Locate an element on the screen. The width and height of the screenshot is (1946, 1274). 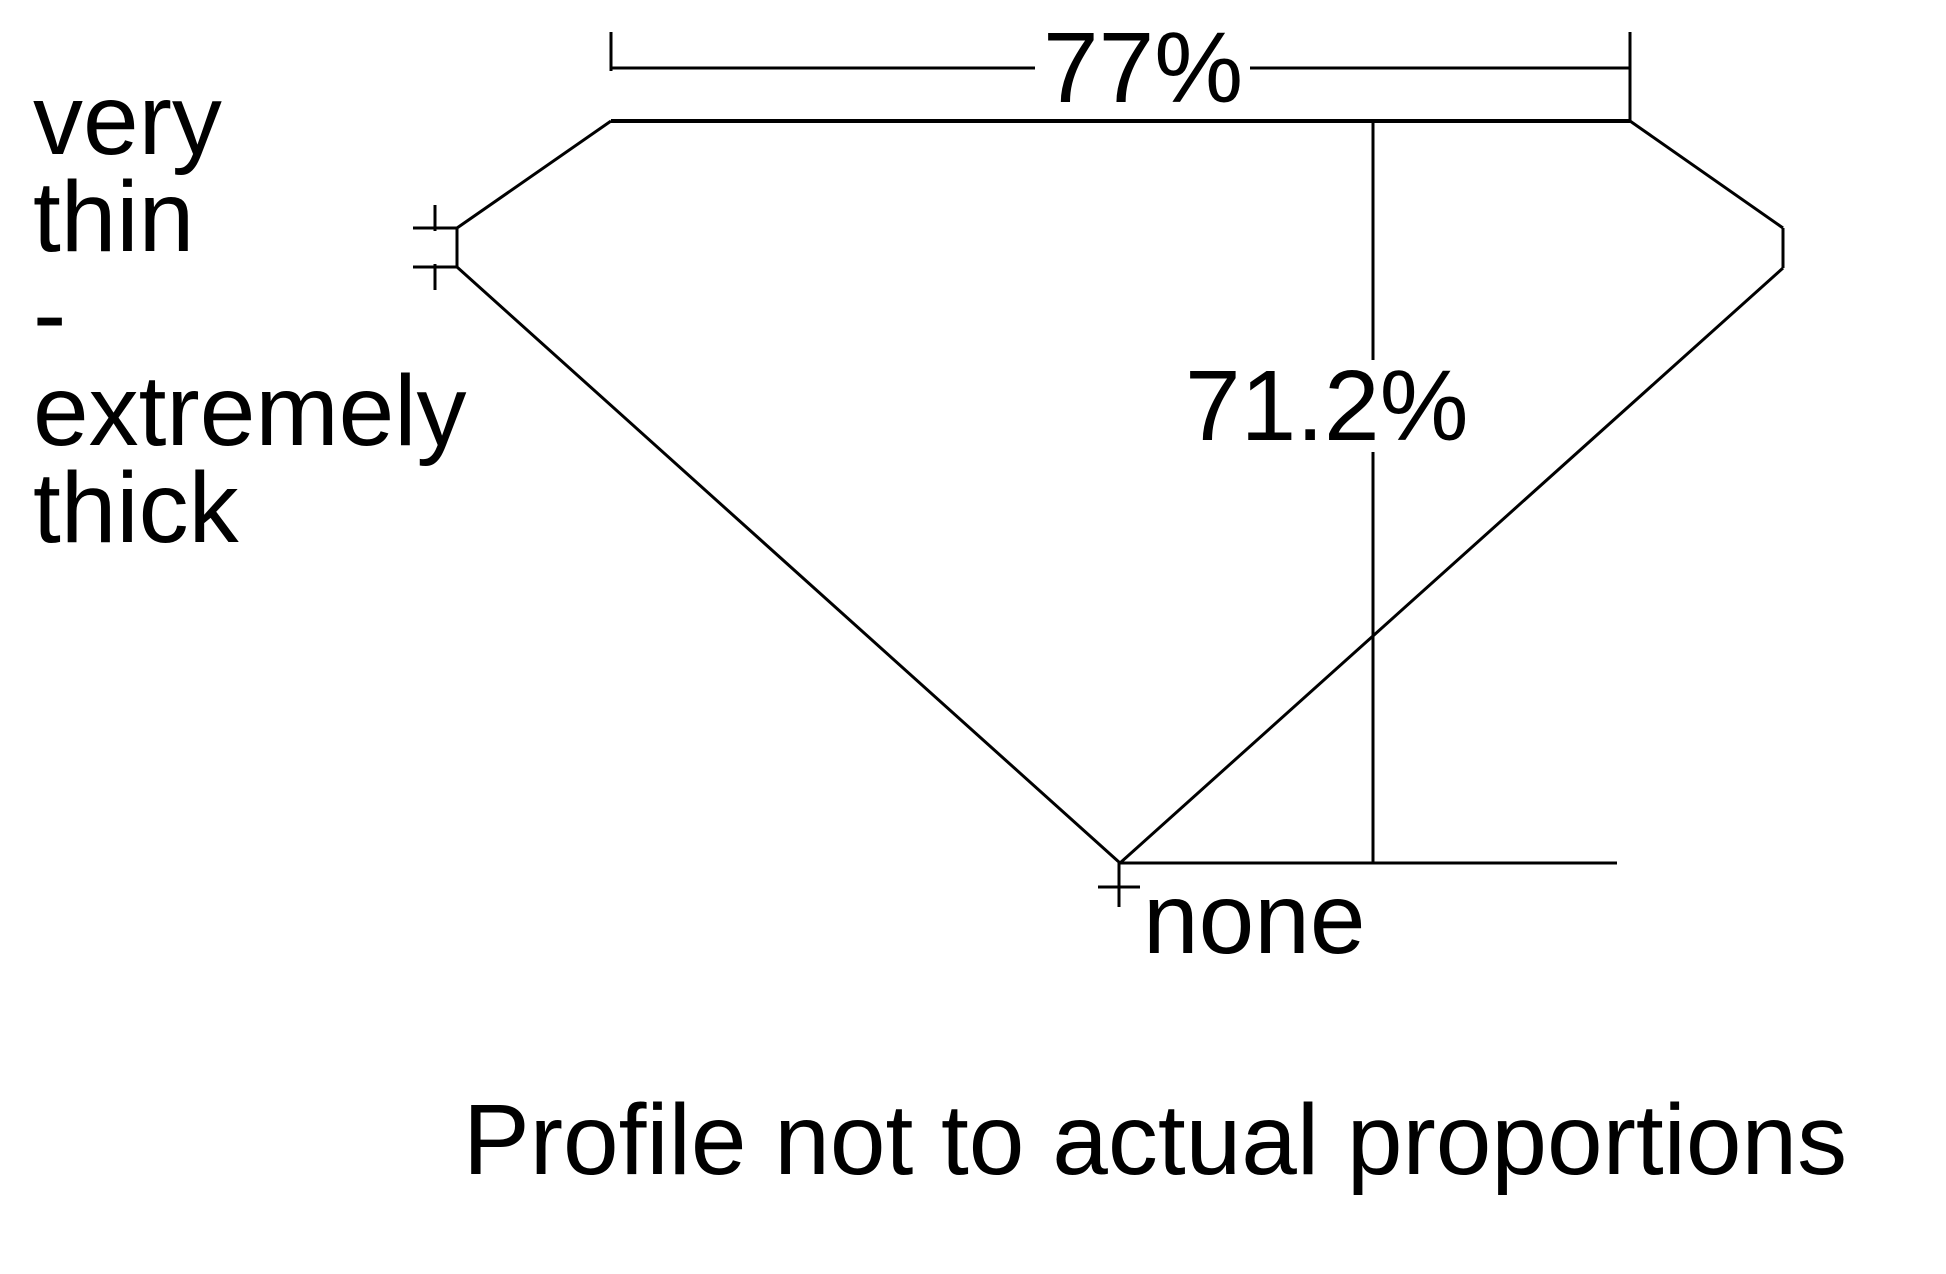
depth-percentage-label: 71.2% is located at coordinates (1327, 406).